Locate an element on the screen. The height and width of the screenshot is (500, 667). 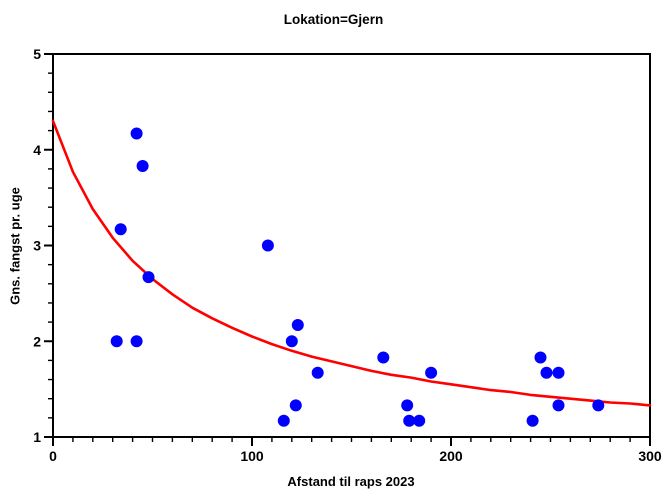
y-tick-label: 1 is located at coordinates (37, 437).